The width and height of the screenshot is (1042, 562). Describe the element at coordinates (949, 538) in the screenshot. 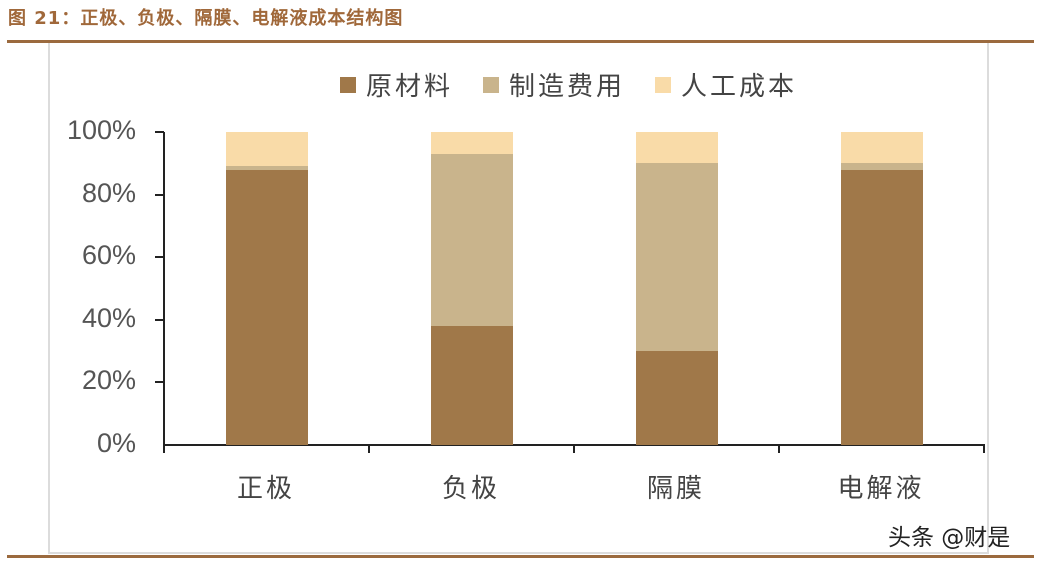

I see `watermark: 头条 @财是` at that location.